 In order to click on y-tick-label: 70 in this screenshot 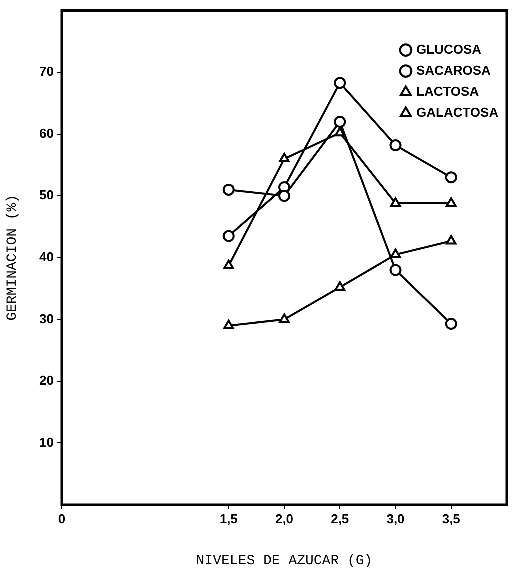, I will do `click(47, 72)`.